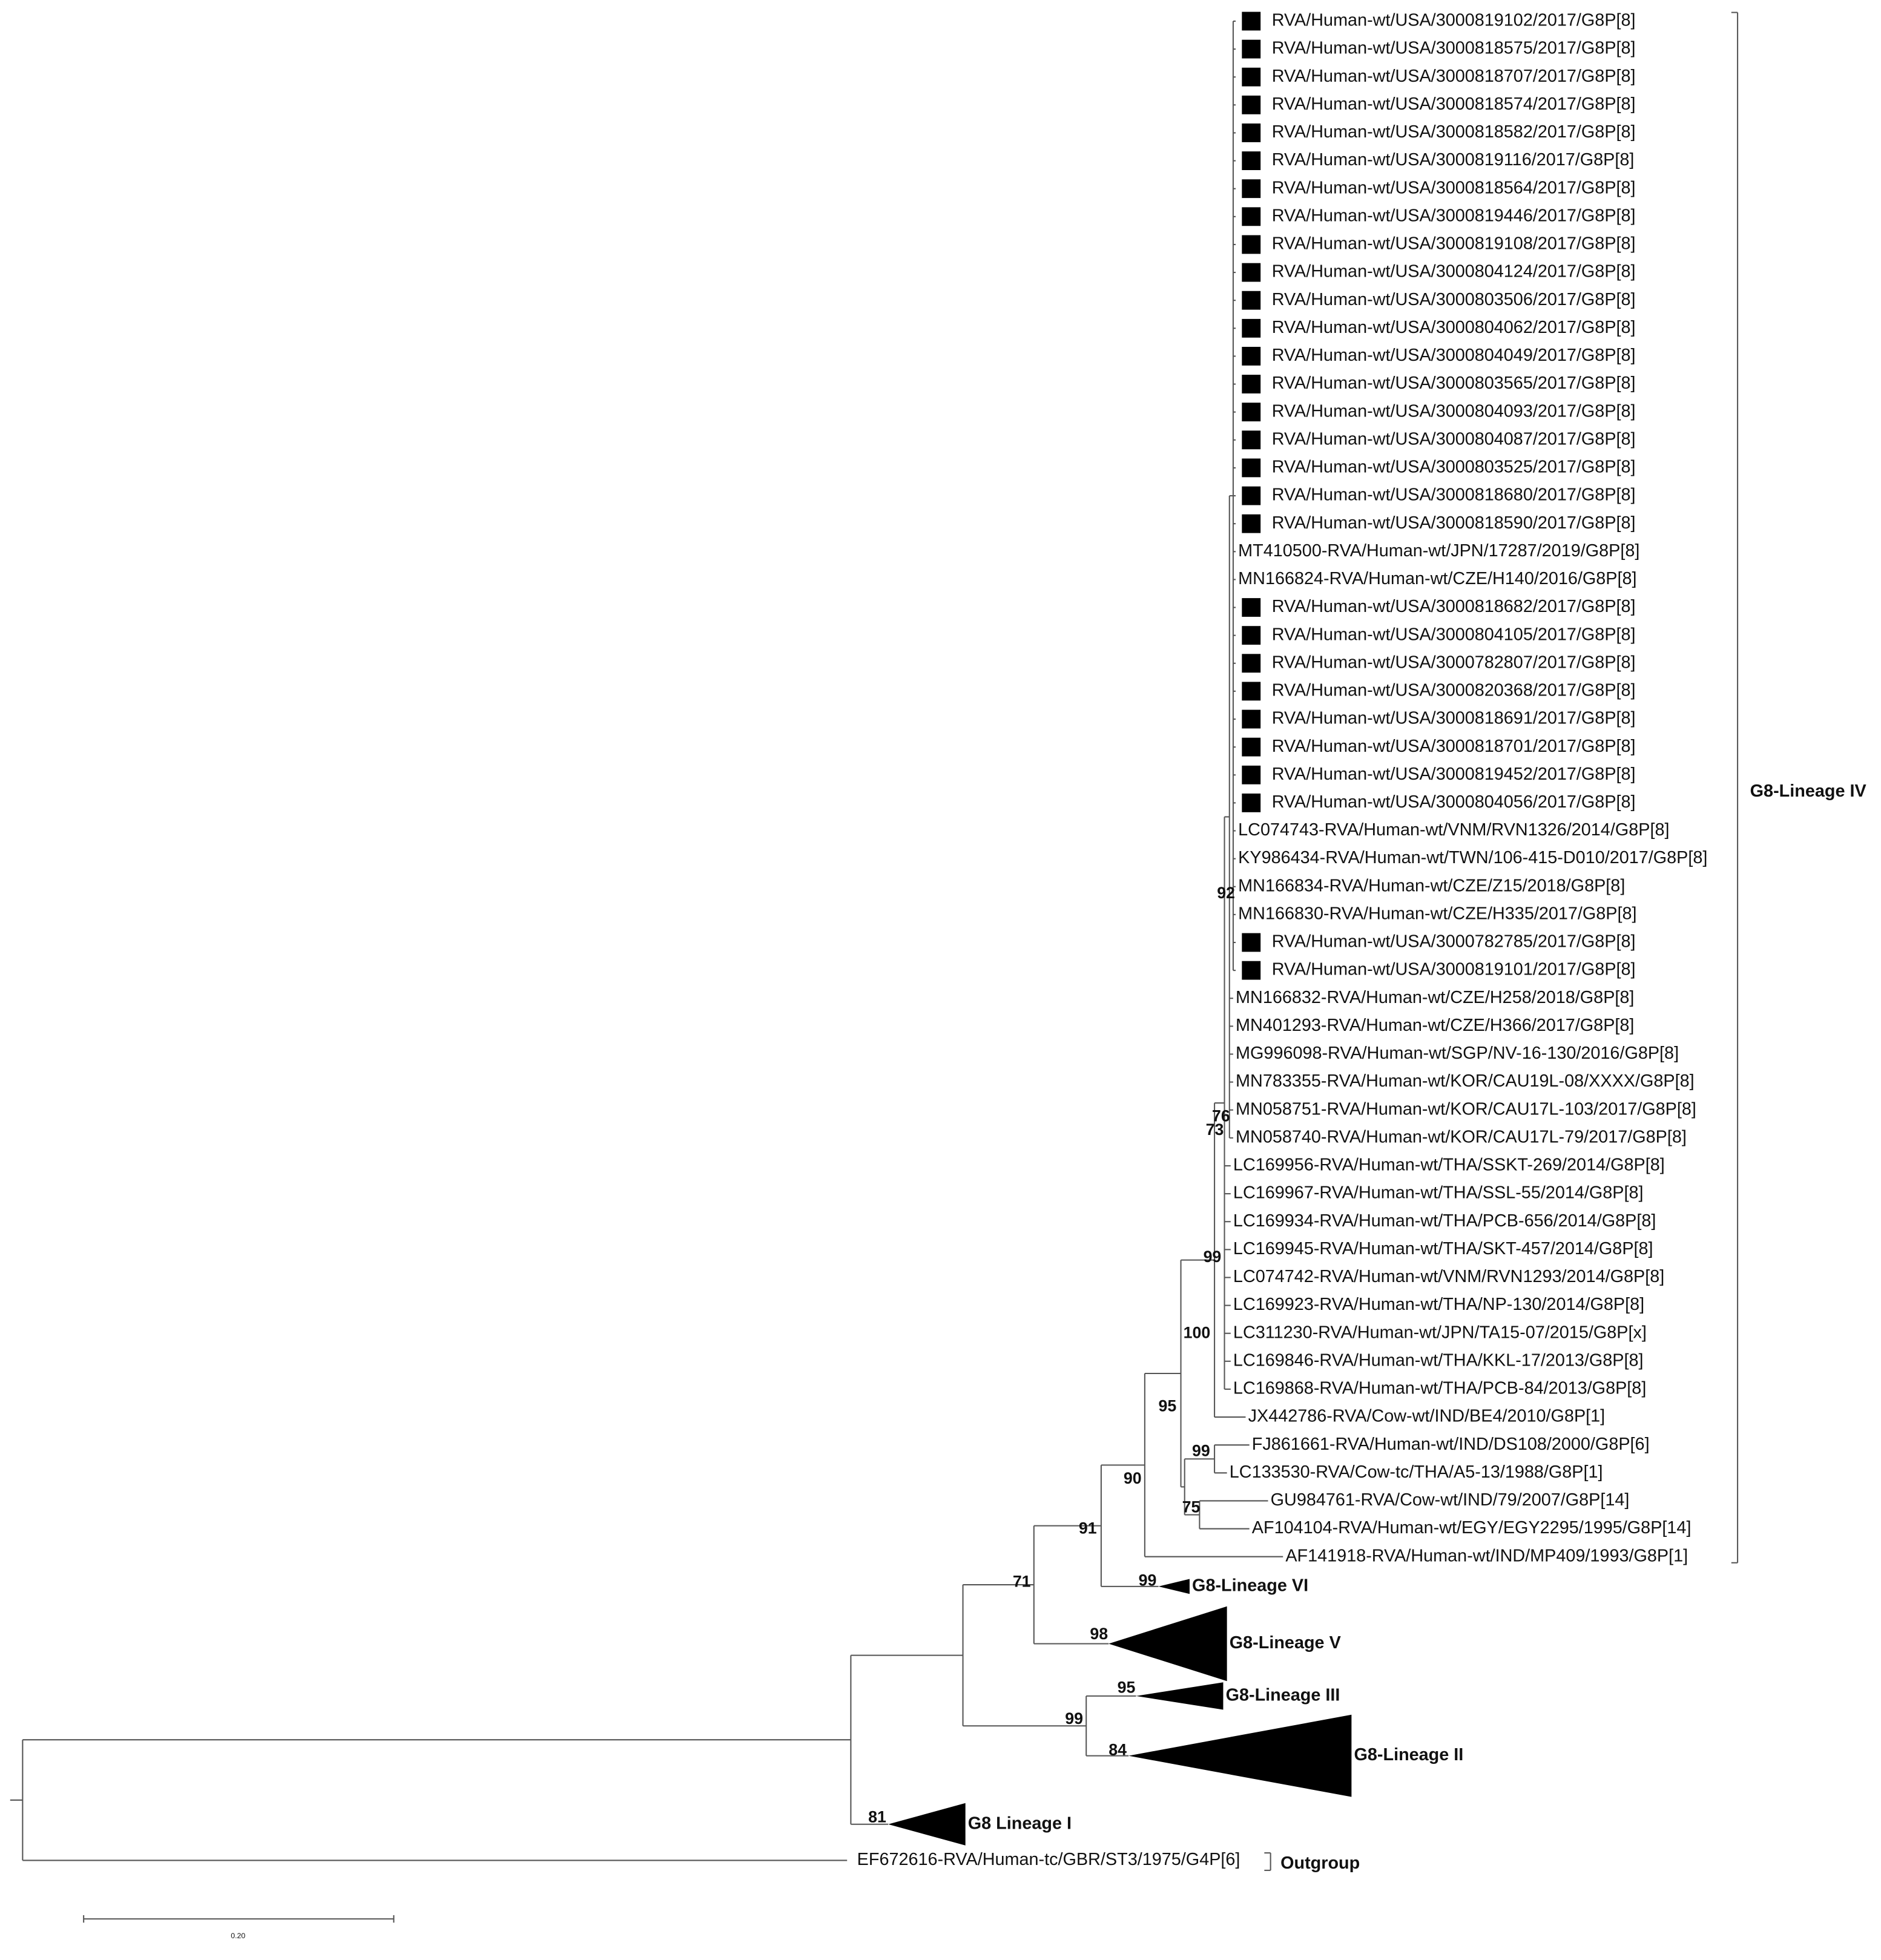  What do you see at coordinates (1454, 299) in the screenshot?
I see `leaf-label: RVA/Human-wt/USA/3000803506/2017/G8P[8]` at bounding box center [1454, 299].